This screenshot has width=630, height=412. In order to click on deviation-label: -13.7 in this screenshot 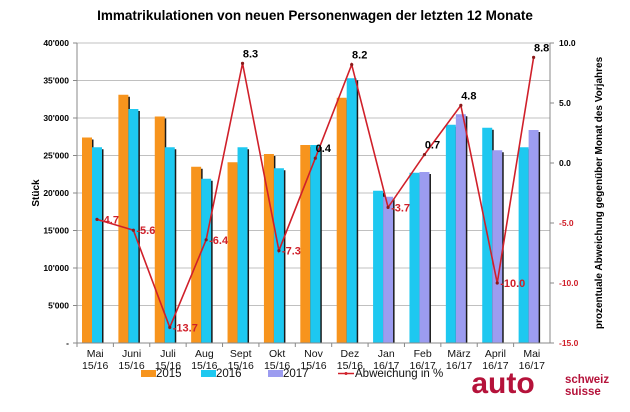, I will do `click(185, 328)`.